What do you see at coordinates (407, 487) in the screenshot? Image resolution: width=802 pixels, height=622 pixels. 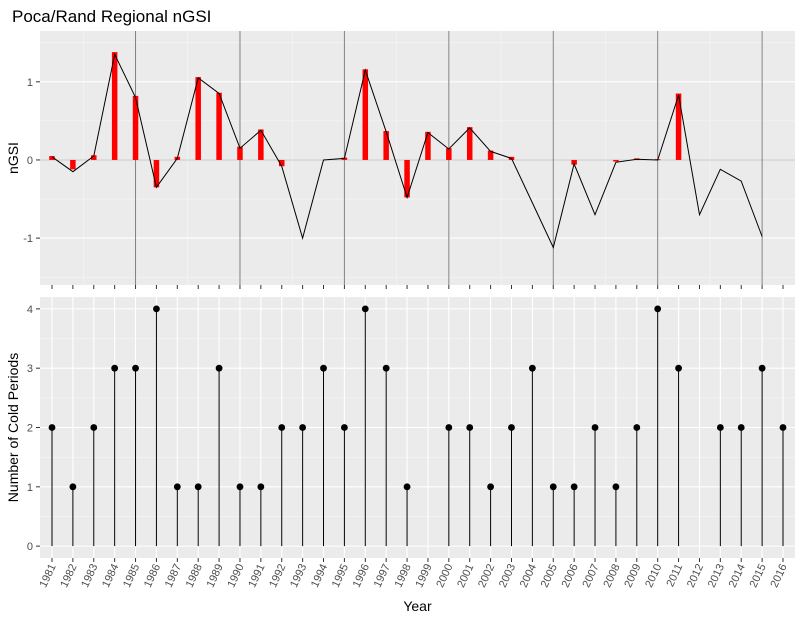 I see `cold-period-point-1998` at bounding box center [407, 487].